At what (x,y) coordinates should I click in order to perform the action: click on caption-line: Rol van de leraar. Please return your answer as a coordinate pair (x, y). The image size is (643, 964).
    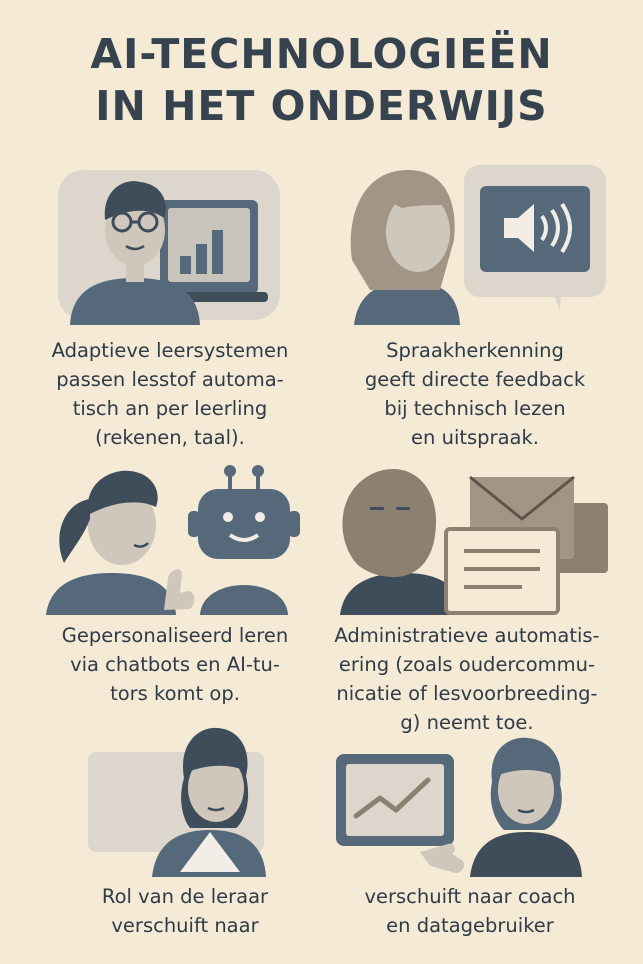
    Looking at the image, I should click on (185, 896).